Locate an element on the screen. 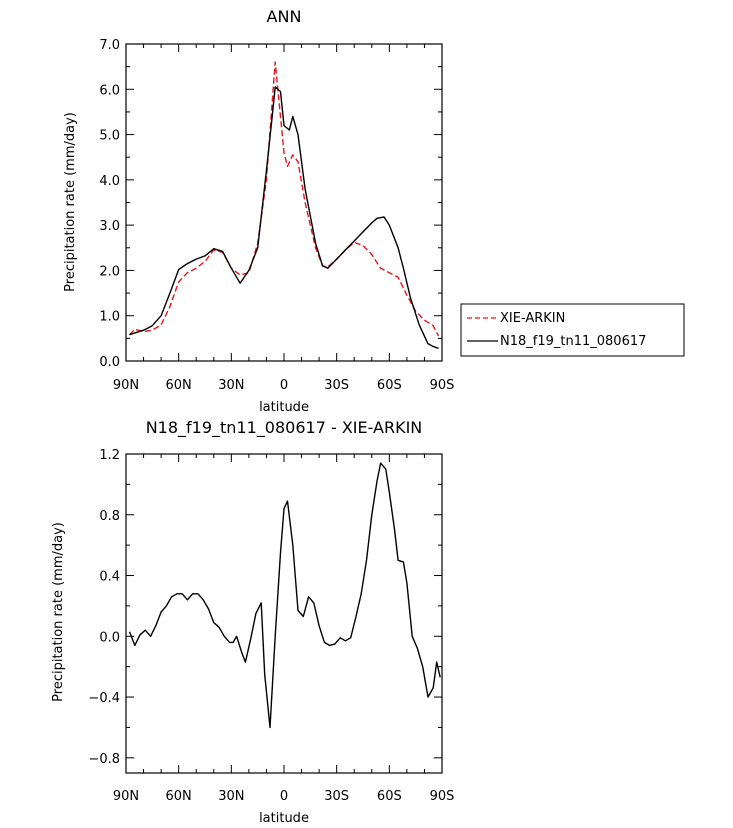 The width and height of the screenshot is (733, 828). y-tick-label: 0.4 is located at coordinates (109, 577).